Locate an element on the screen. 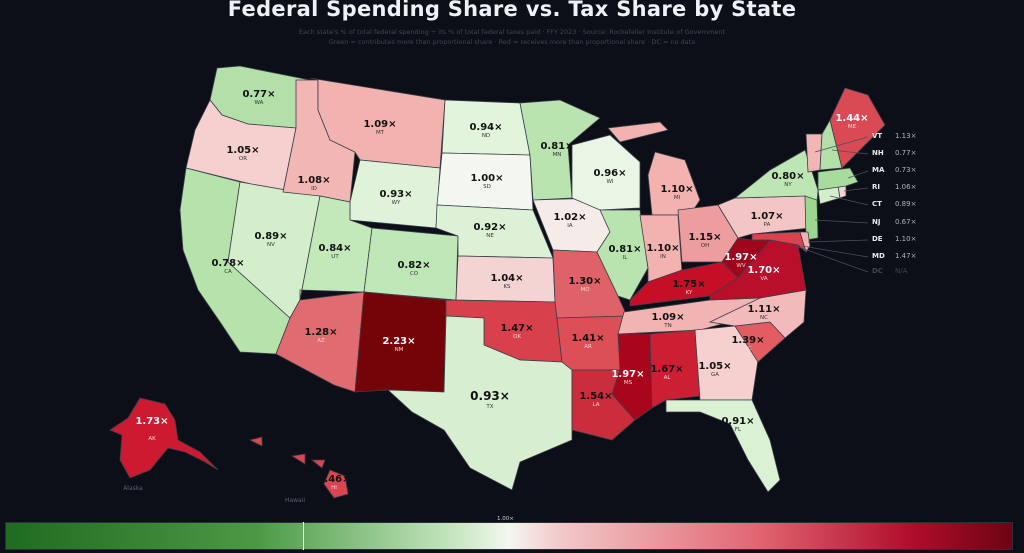 Image resolution: width=1024 pixels, height=553 pixels. state-GA is located at coordinates (726, 363).